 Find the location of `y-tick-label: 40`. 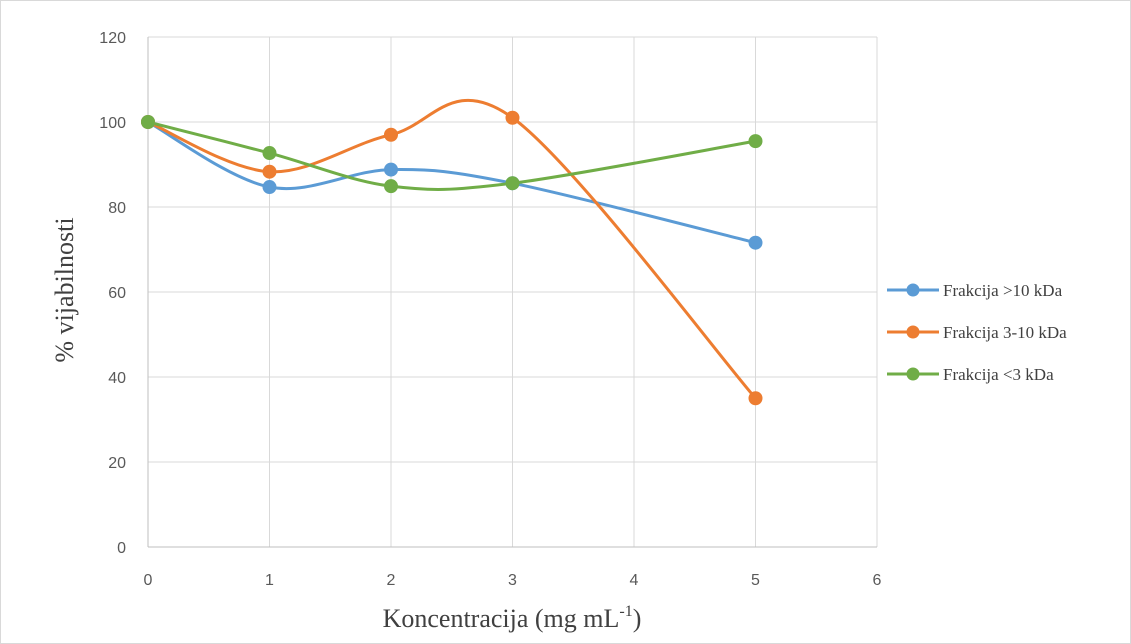

y-tick-label: 40 is located at coordinates (117, 378).